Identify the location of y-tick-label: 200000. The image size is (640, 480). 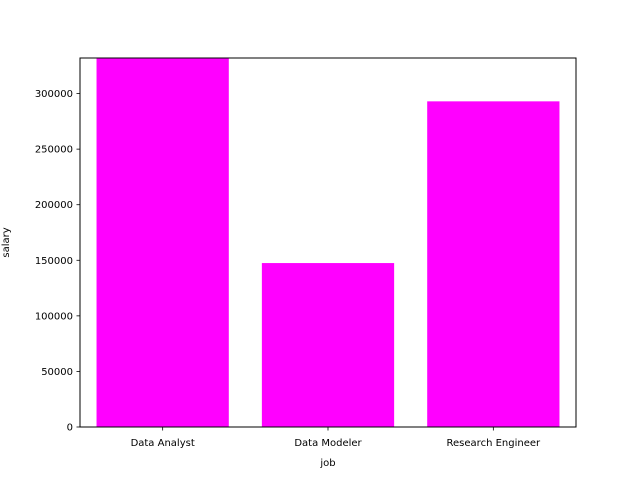
(54, 205).